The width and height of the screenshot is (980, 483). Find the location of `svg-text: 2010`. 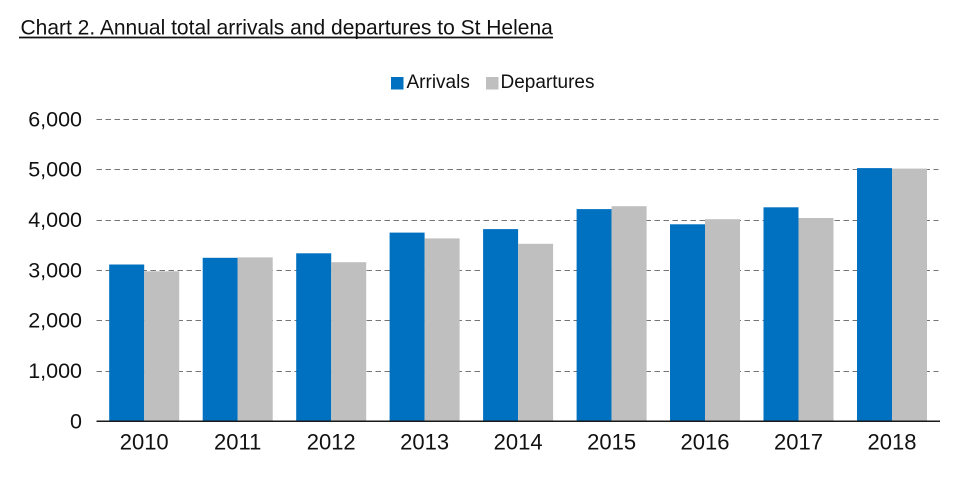

svg-text: 2010 is located at coordinates (144, 442).